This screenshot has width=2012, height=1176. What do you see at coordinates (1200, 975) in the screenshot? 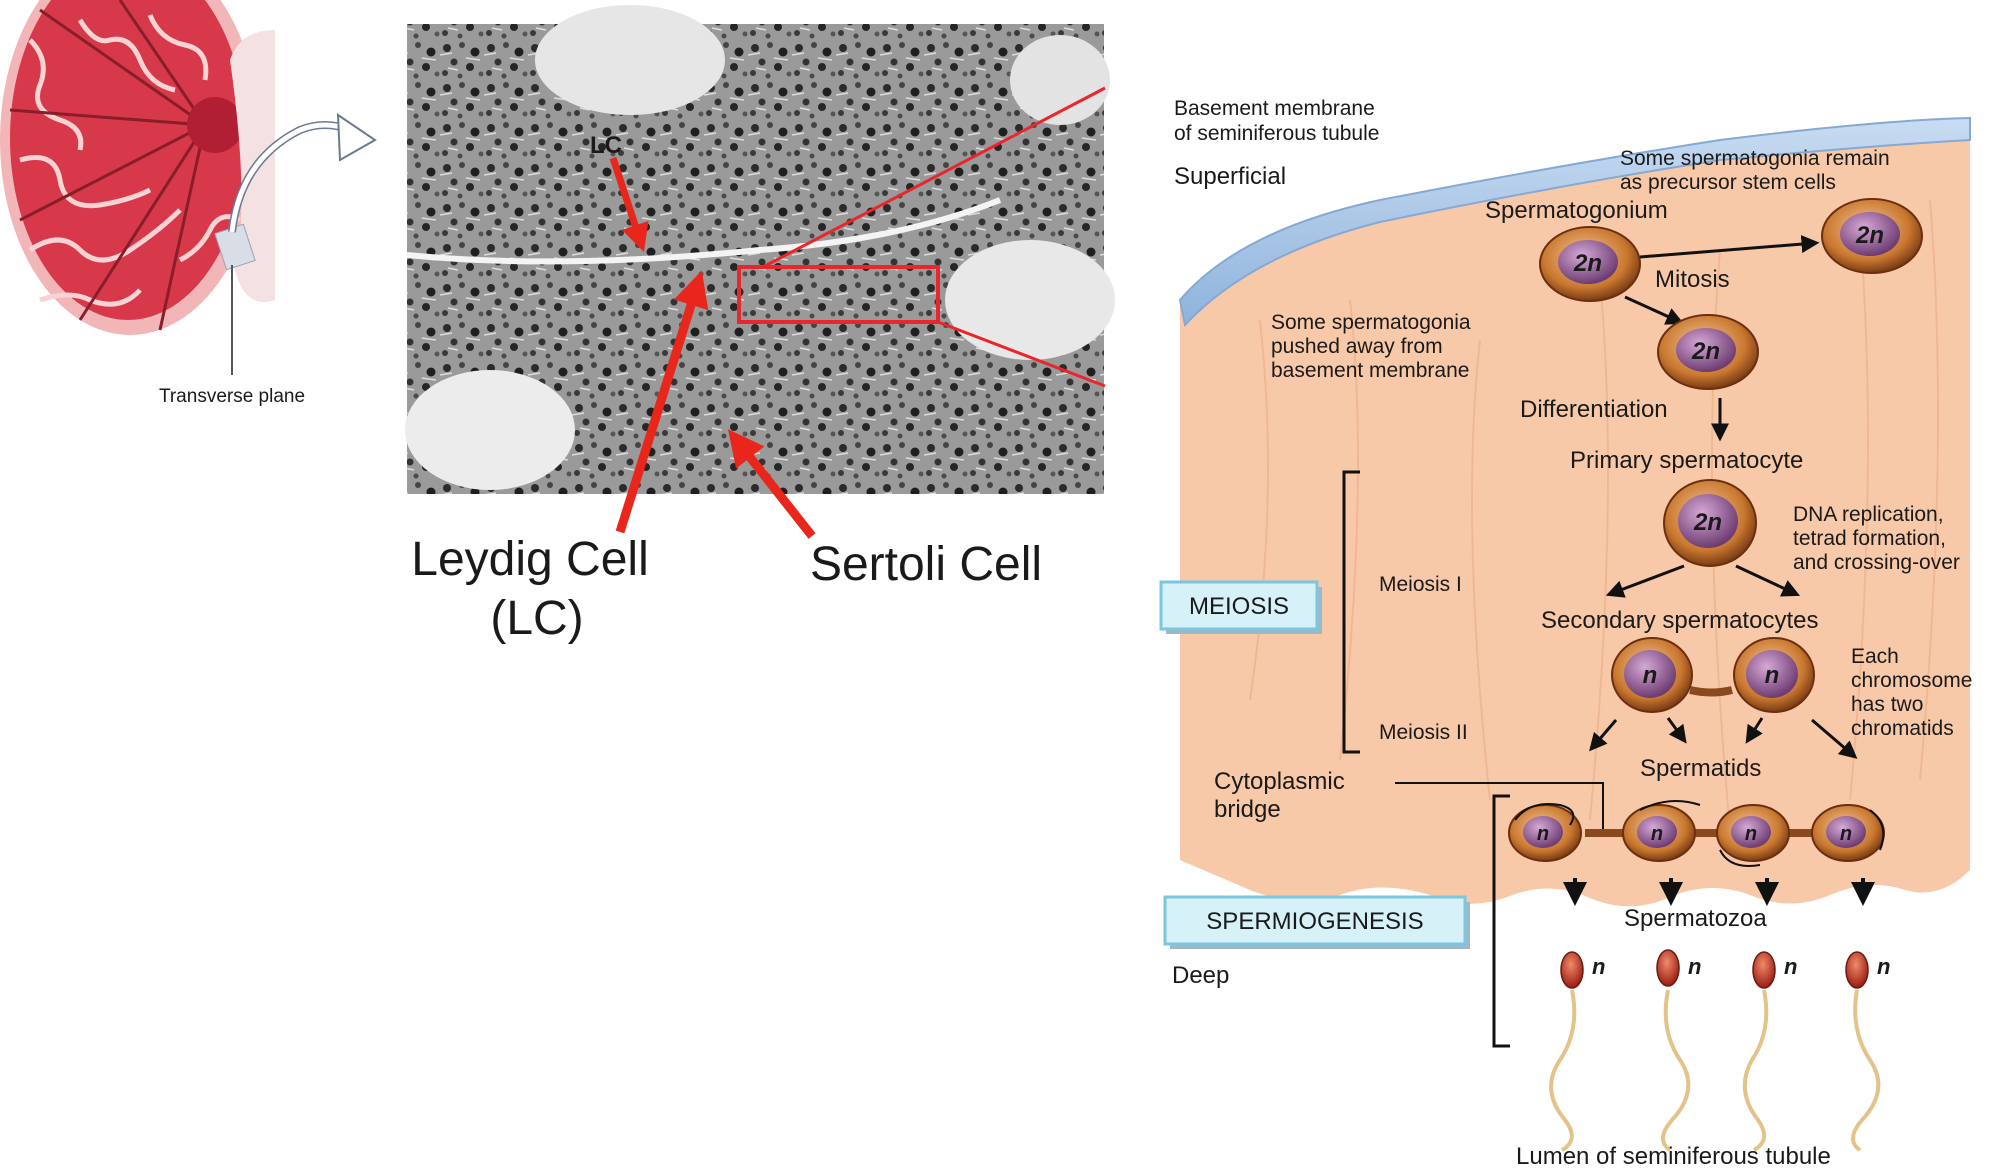
I see `deep-label: Deep` at bounding box center [1200, 975].